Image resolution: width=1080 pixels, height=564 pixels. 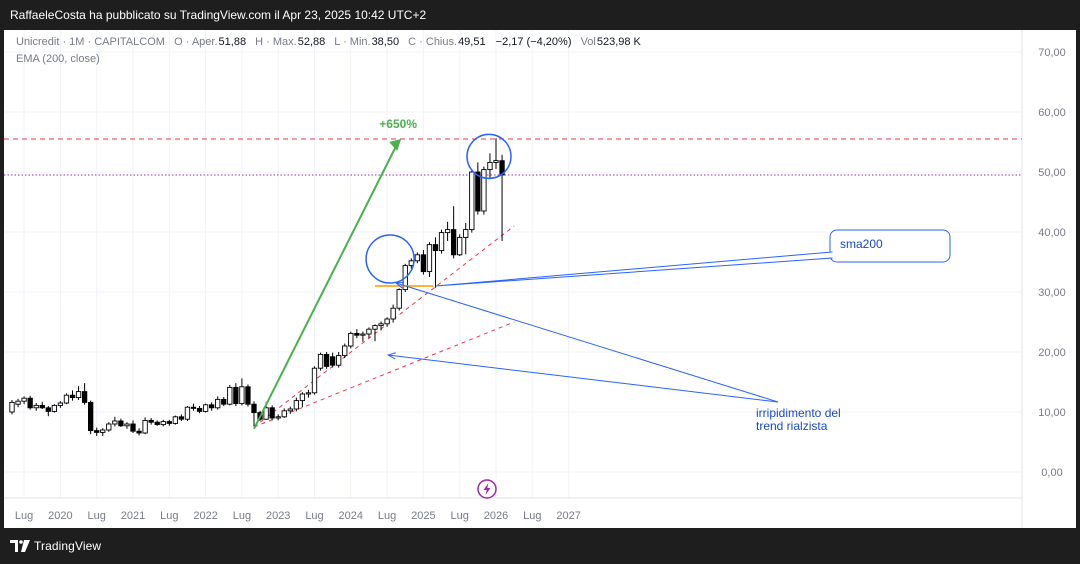 I want to click on sma200-callout-pointer, so click(x=634, y=269).